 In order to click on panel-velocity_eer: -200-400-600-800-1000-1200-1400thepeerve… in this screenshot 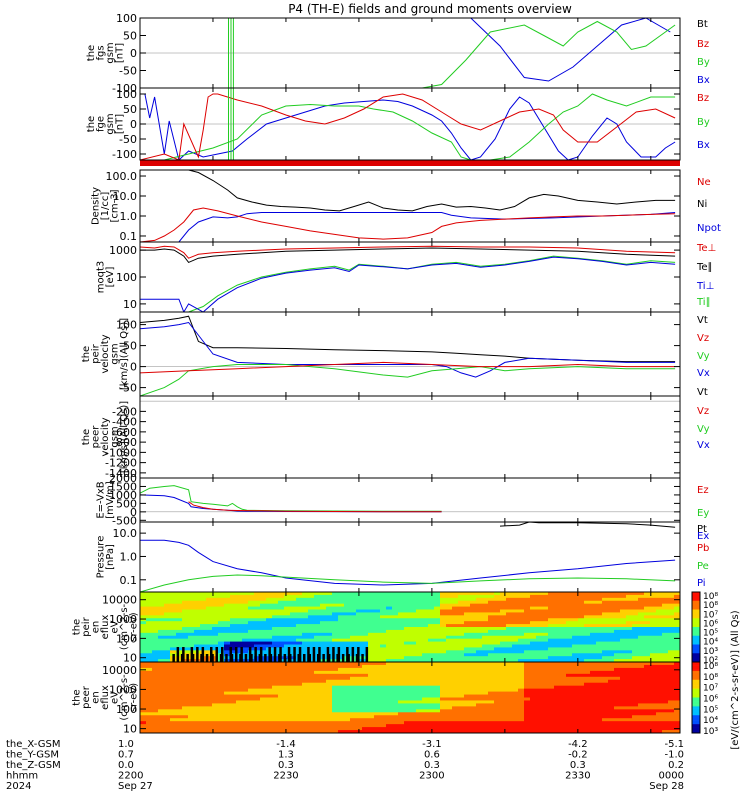, I will do `click(395, 433)`.